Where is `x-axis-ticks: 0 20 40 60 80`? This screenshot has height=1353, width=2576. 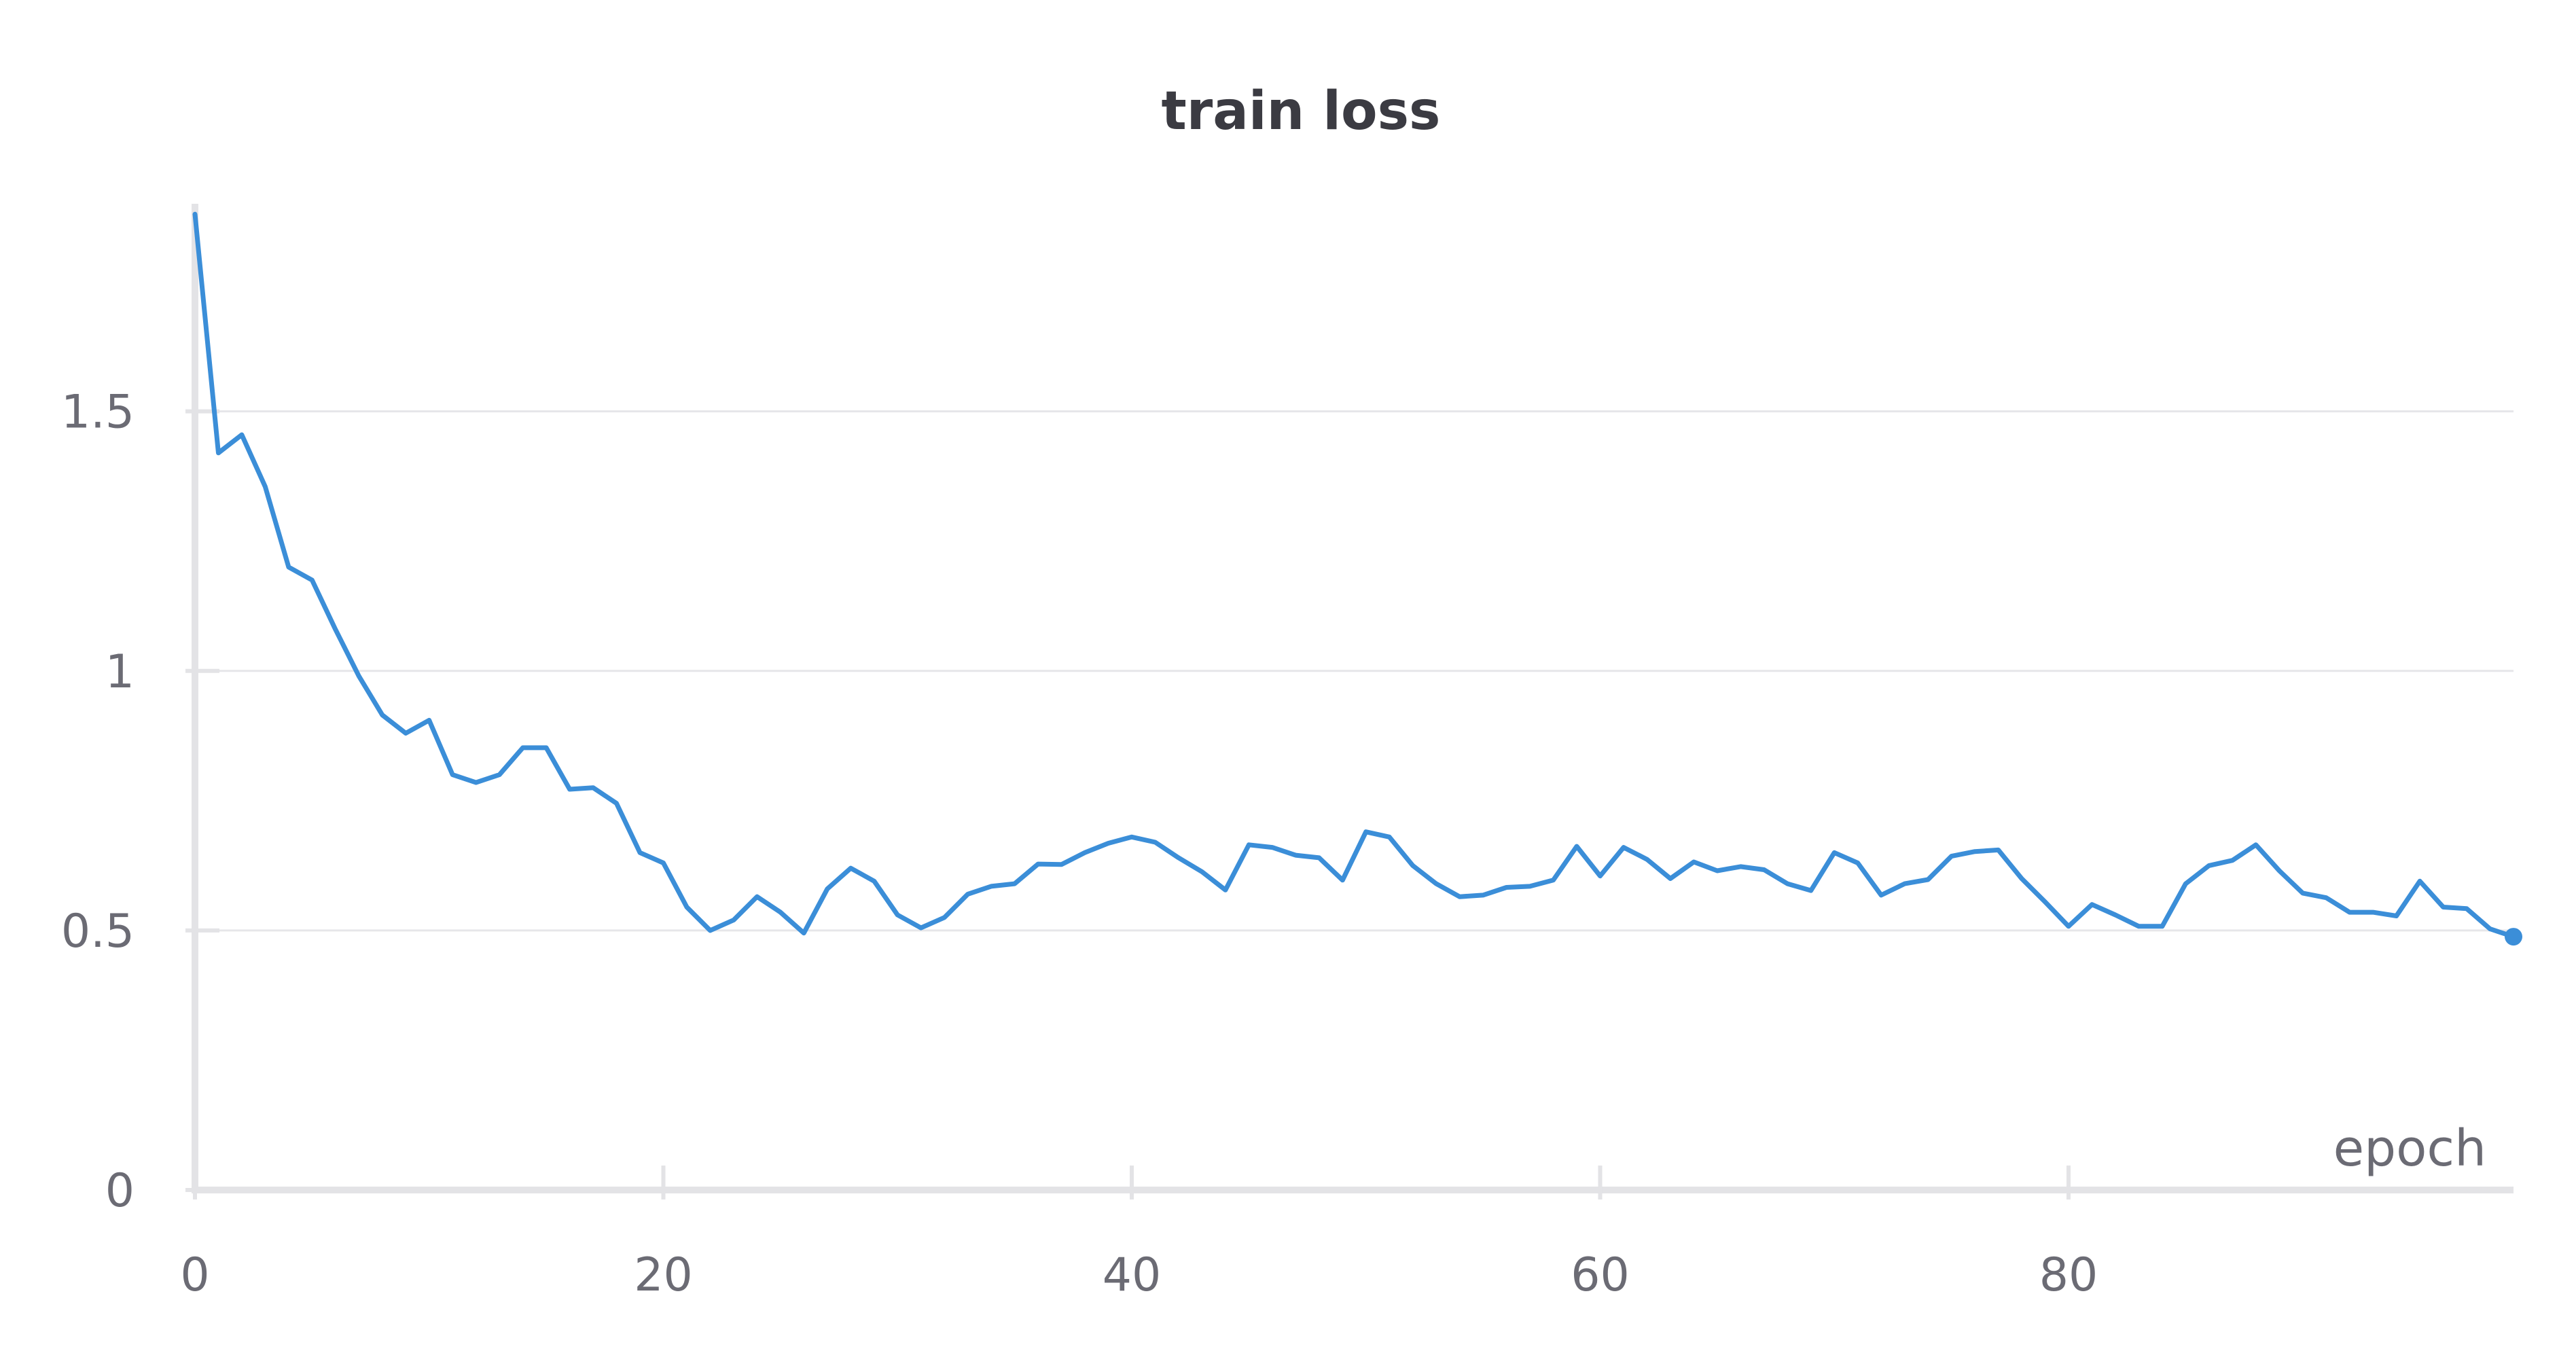 x-axis-ticks: 0 20 40 60 80 is located at coordinates (1139, 1234).